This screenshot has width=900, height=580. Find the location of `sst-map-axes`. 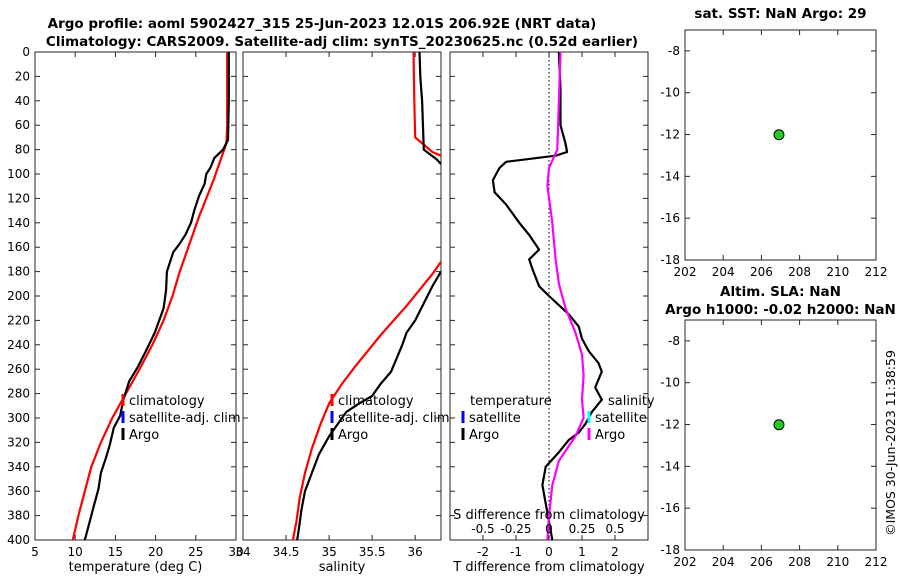

sst-map-axes is located at coordinates (780, 145).